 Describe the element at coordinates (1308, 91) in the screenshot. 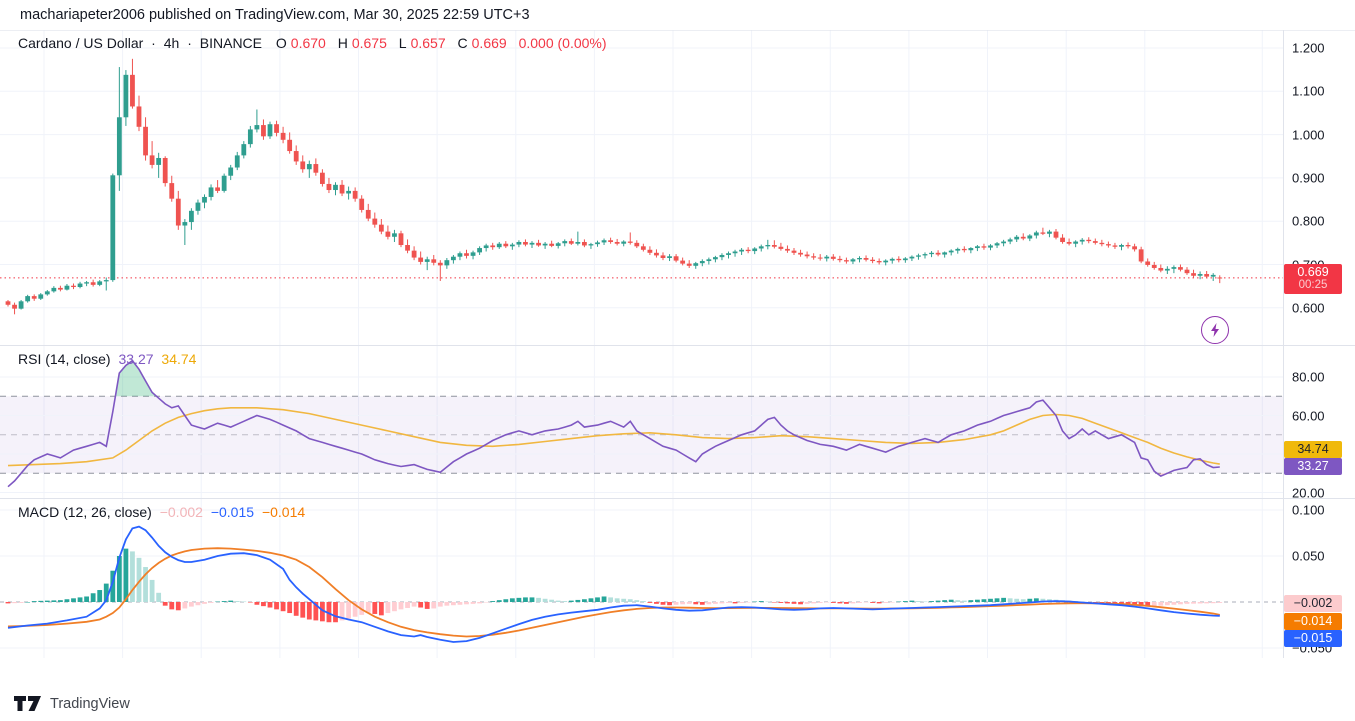

I see `price-tick-label: 1.100` at that location.